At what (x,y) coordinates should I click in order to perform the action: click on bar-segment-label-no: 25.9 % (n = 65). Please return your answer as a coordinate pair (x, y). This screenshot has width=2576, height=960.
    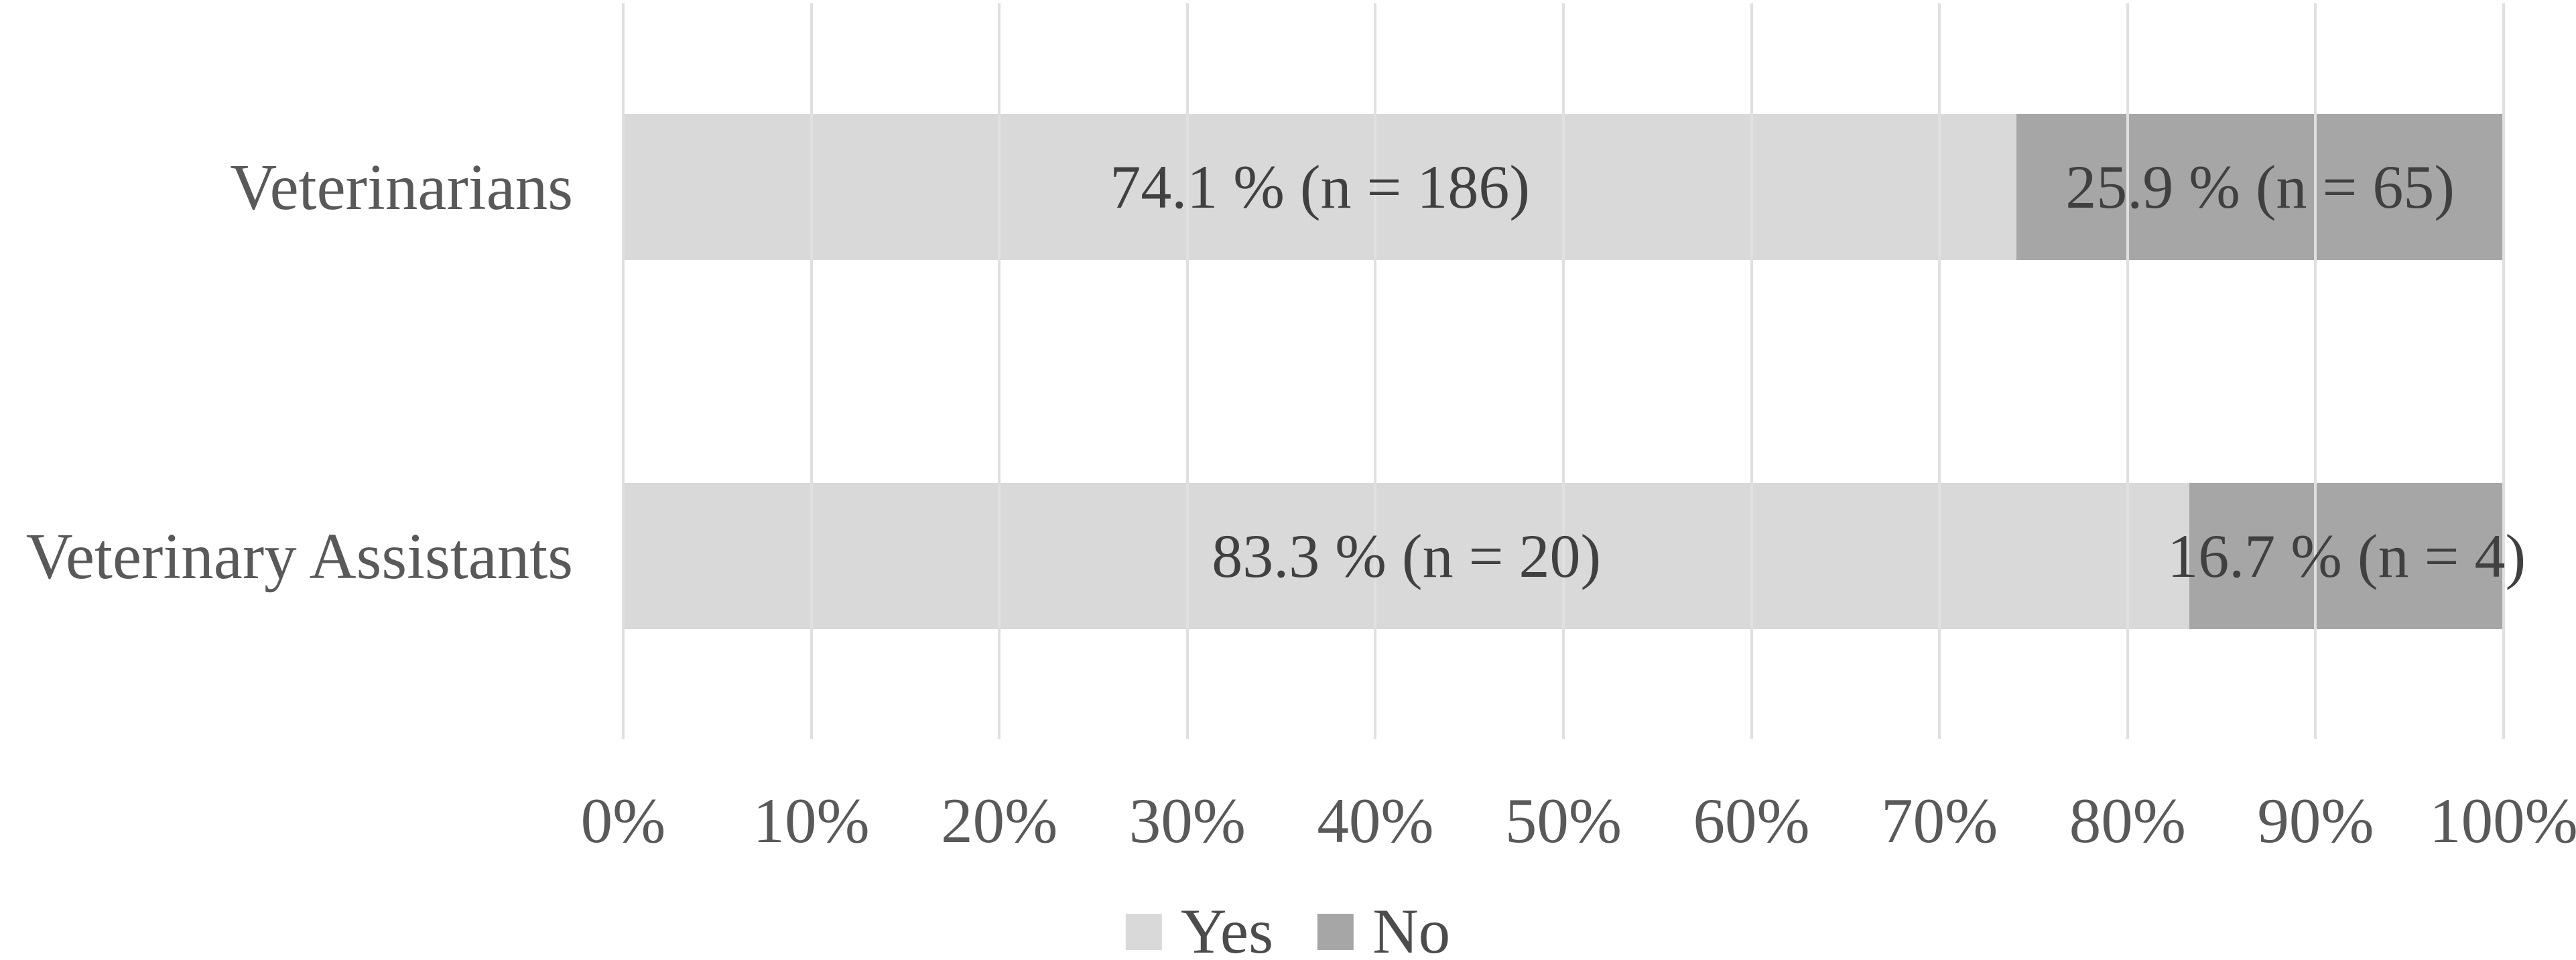
    Looking at the image, I should click on (2260, 187).